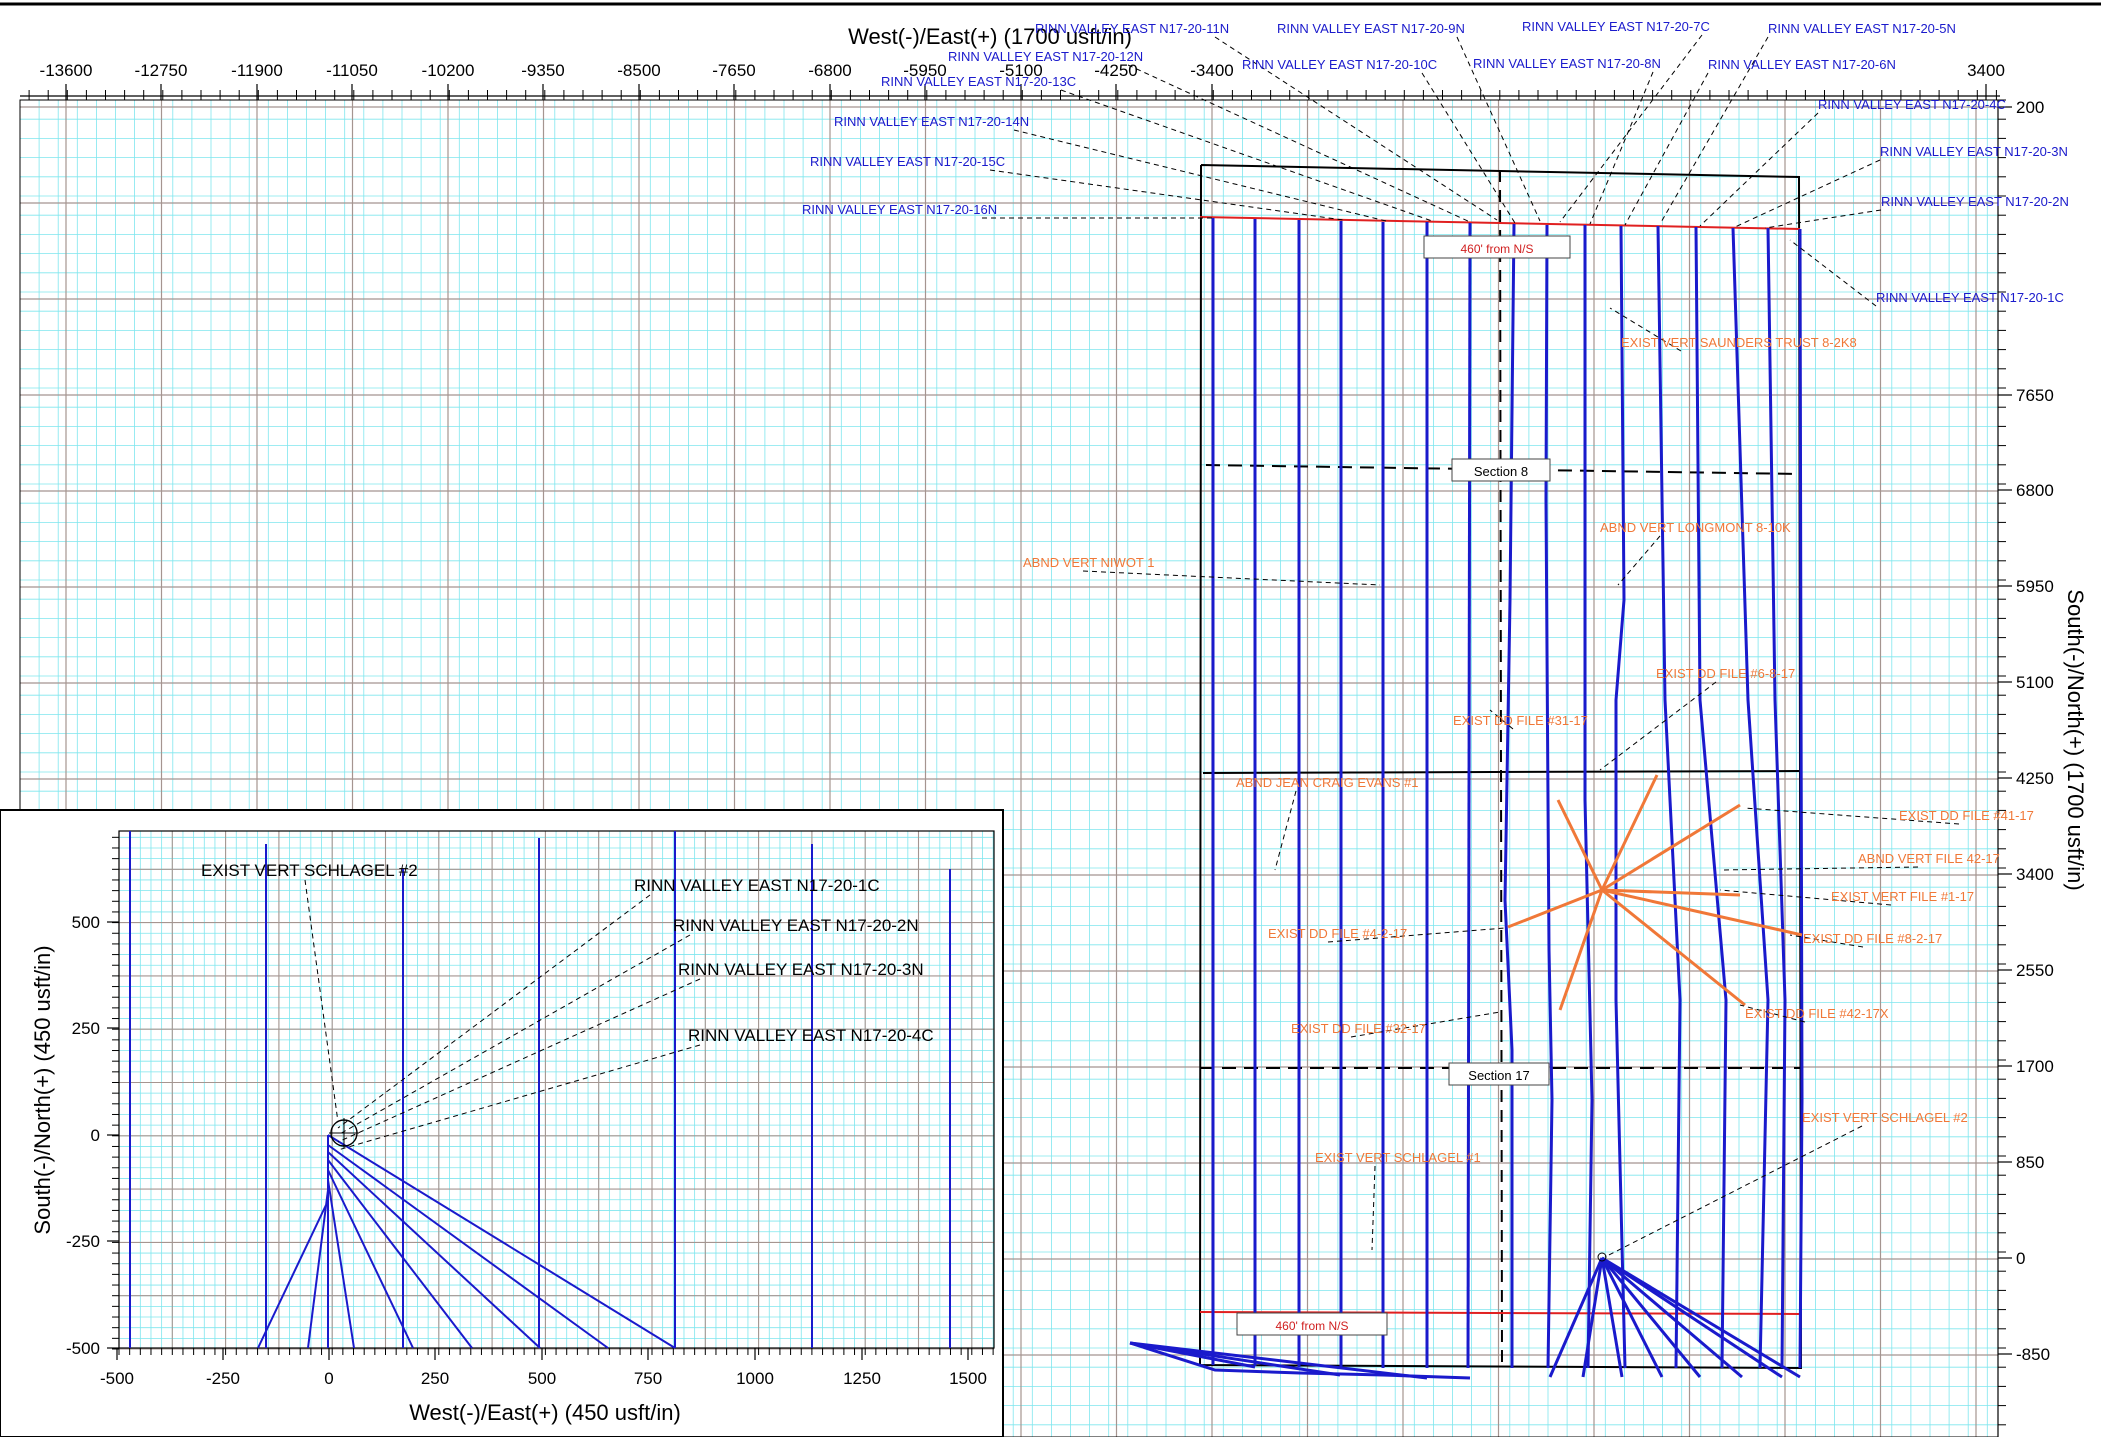 The height and width of the screenshot is (1437, 2101). Describe the element at coordinates (2035, 970) in the screenshot. I see `main-y-tick-label: 2550` at that location.